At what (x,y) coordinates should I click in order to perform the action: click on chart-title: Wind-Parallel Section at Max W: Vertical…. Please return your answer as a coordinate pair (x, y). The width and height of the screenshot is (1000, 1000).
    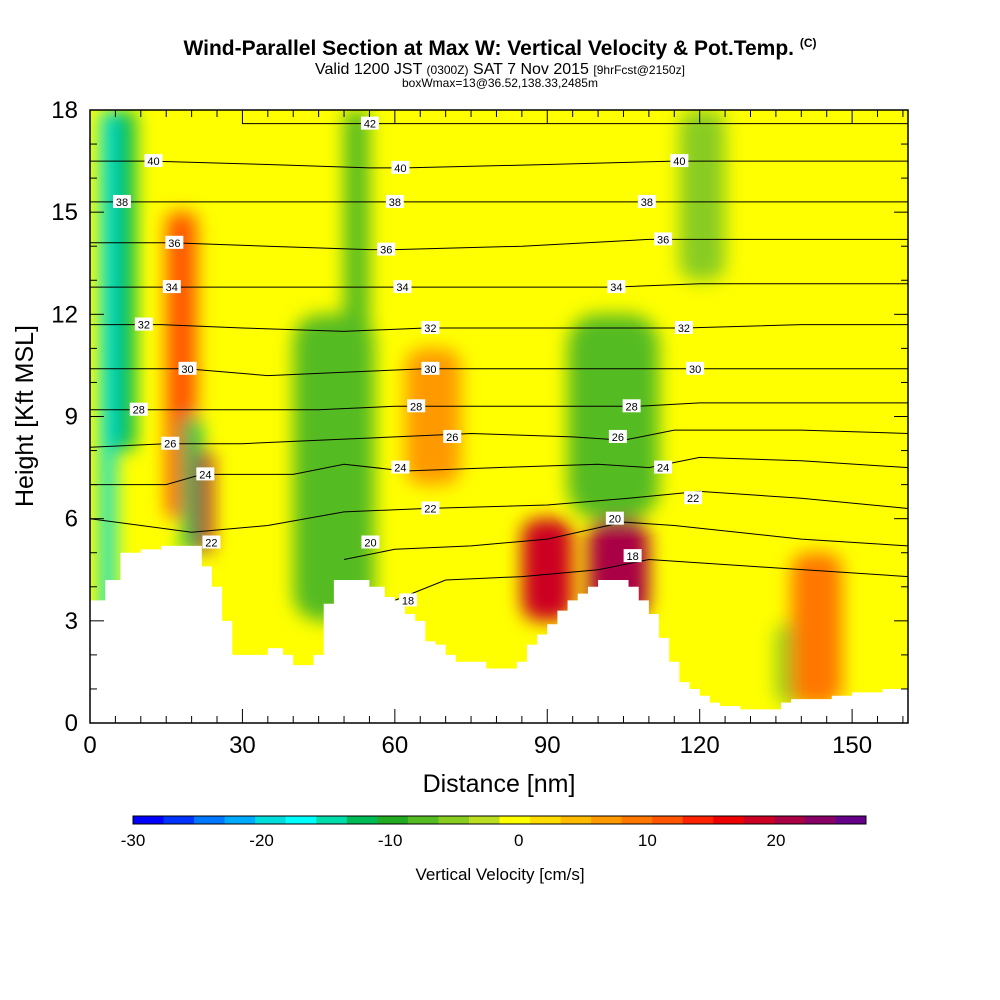
    Looking at the image, I should click on (500, 48).